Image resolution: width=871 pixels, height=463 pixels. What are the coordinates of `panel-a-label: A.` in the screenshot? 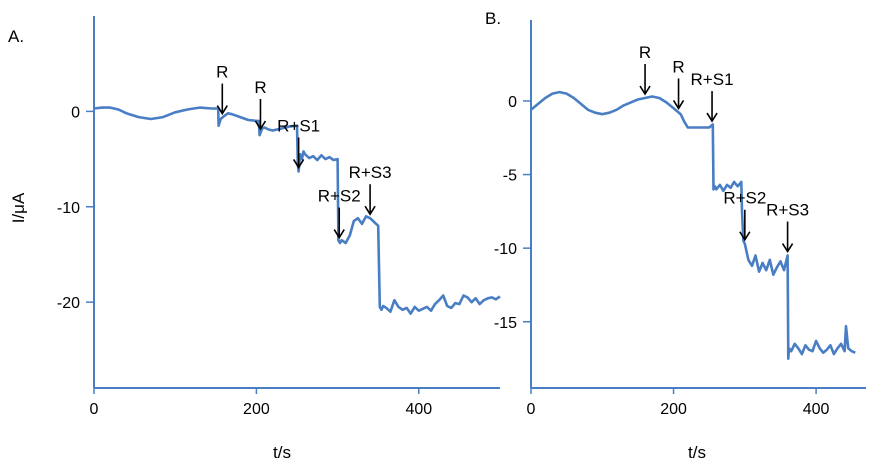 It's located at (16, 36).